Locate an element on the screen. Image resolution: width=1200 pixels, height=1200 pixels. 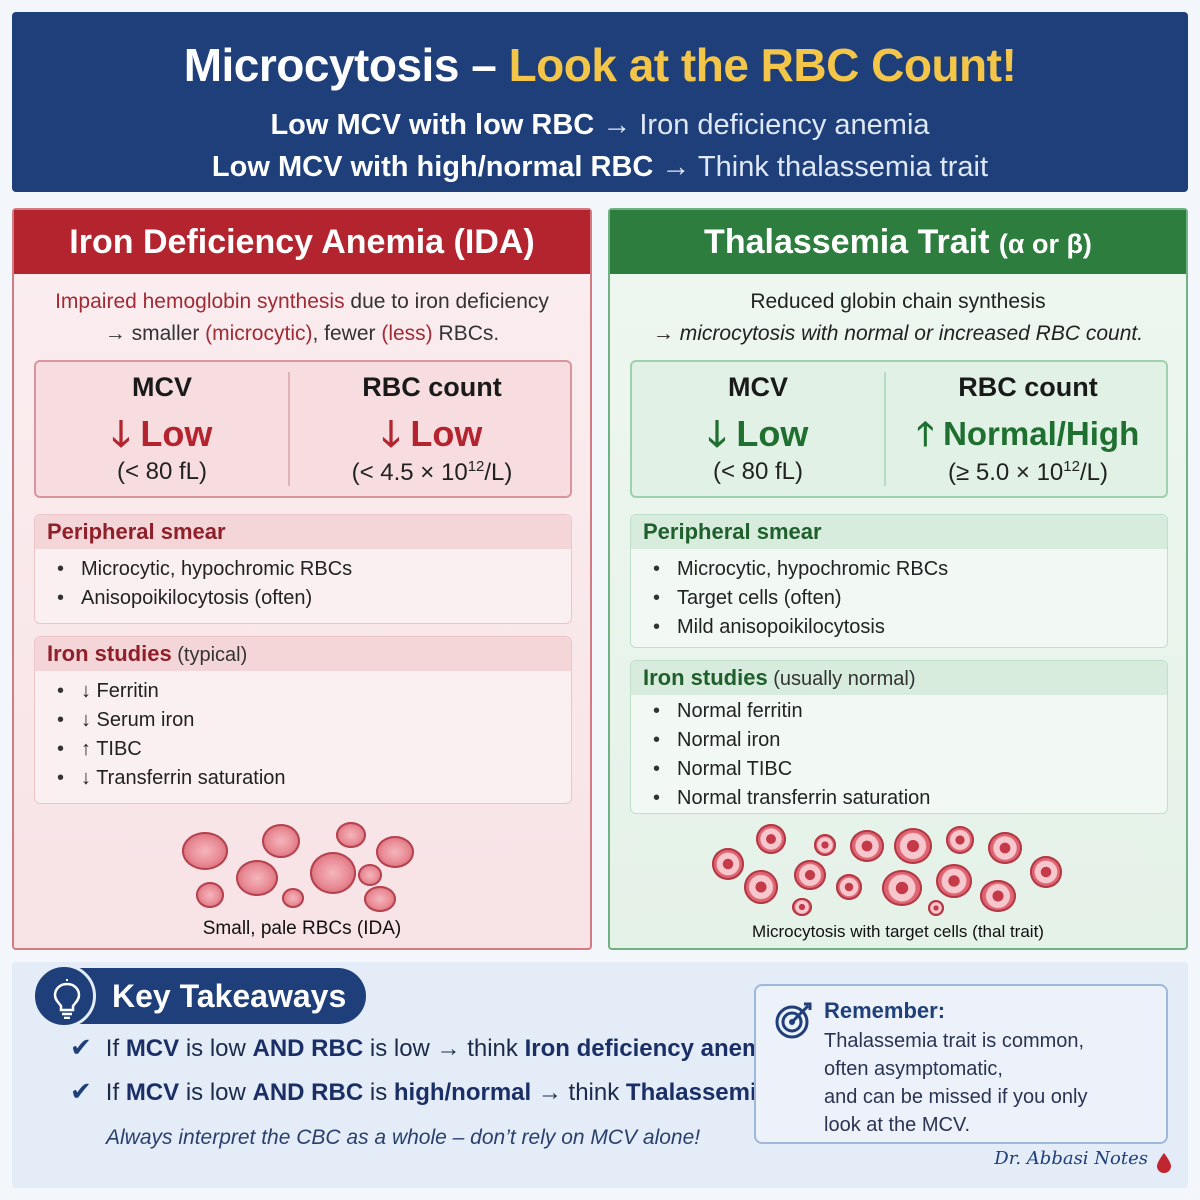
ida-desc-arrow: → smaller is located at coordinates (155, 333).